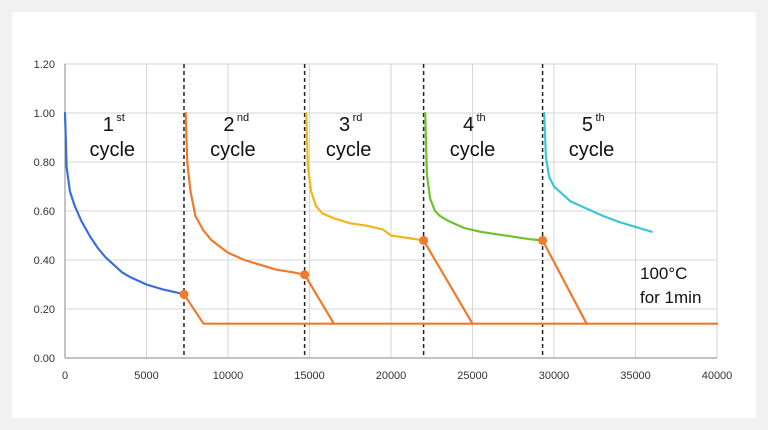 The image size is (768, 430). What do you see at coordinates (44, 114) in the screenshot?
I see `y-tick-label: 1.00` at bounding box center [44, 114].